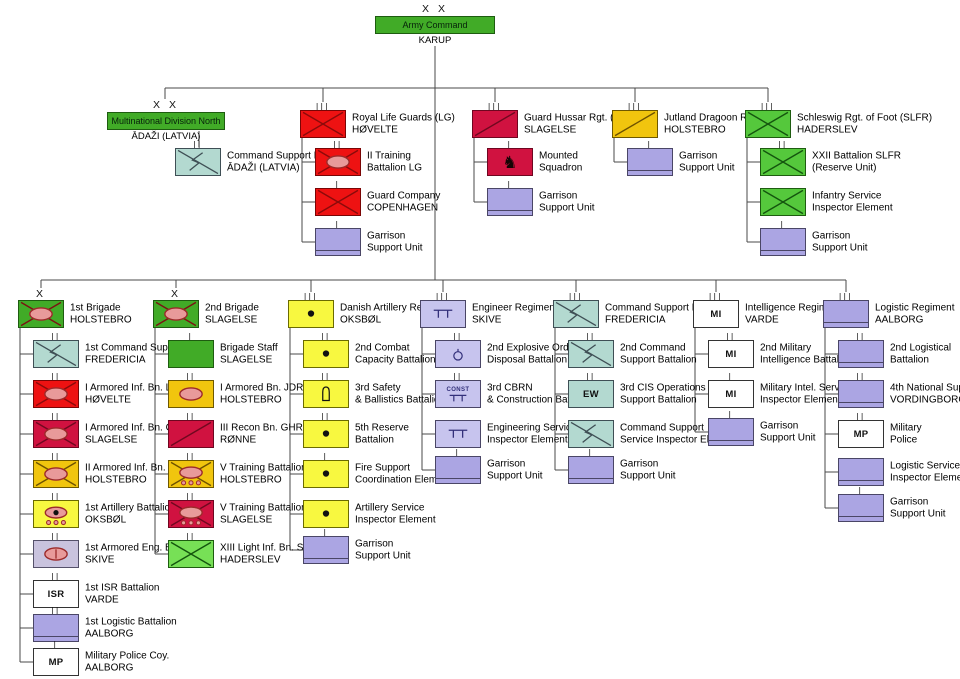  Describe the element at coordinates (383, 468) in the screenshot. I see `unit-name: Fire Support` at that location.